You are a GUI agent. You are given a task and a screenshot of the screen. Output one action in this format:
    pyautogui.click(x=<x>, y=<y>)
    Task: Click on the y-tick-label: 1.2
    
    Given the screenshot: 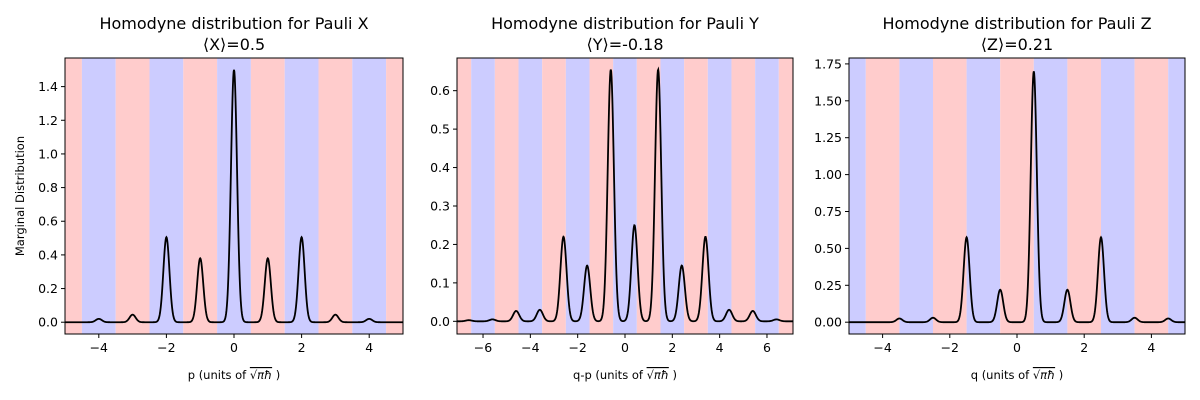 What is the action you would take?
    pyautogui.click(x=48, y=120)
    